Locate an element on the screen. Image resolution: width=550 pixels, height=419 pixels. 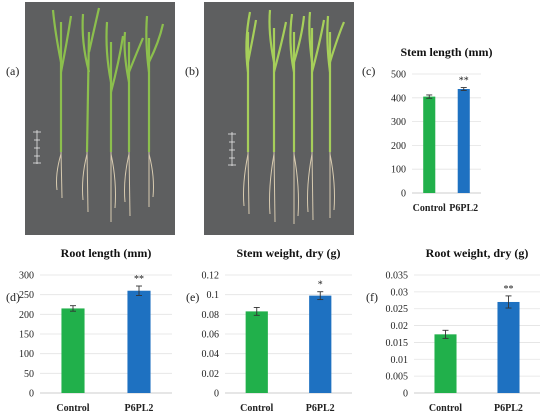
seedling-stems-b is located at coordinates (295, 80).